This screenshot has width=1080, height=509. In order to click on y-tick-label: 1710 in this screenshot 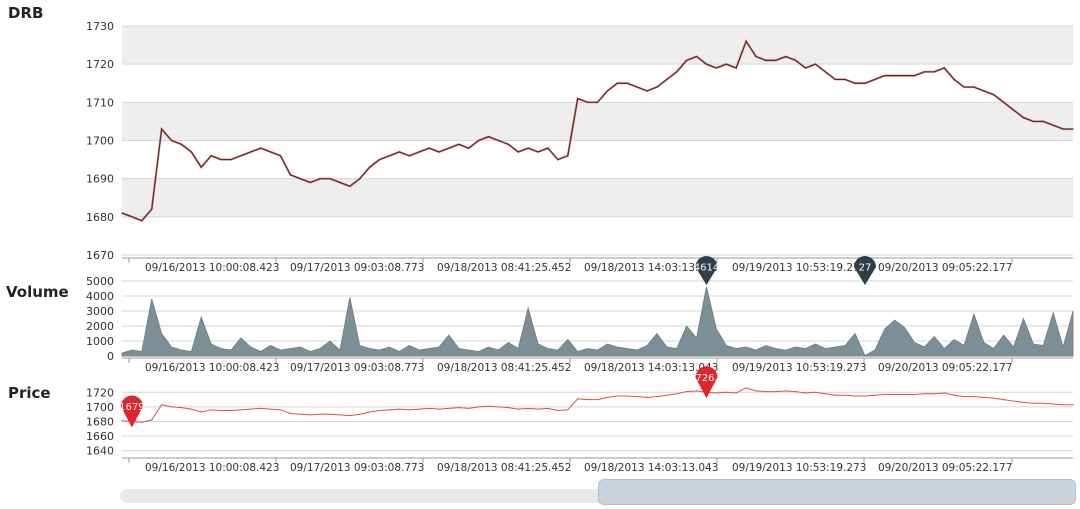, I will do `click(100, 102)`.